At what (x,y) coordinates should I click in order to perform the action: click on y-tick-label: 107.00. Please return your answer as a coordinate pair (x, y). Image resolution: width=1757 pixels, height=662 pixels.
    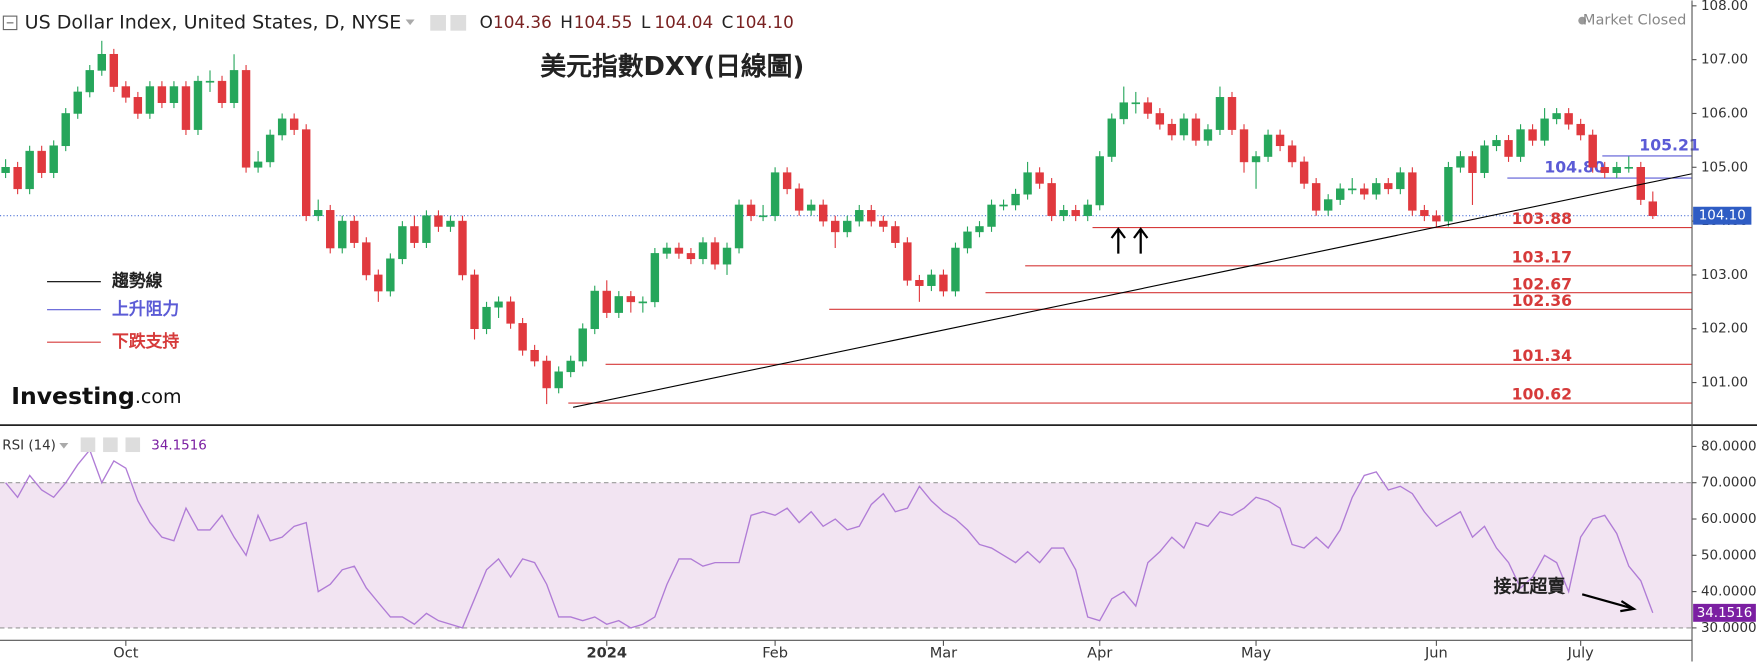
    Looking at the image, I should click on (1724, 60).